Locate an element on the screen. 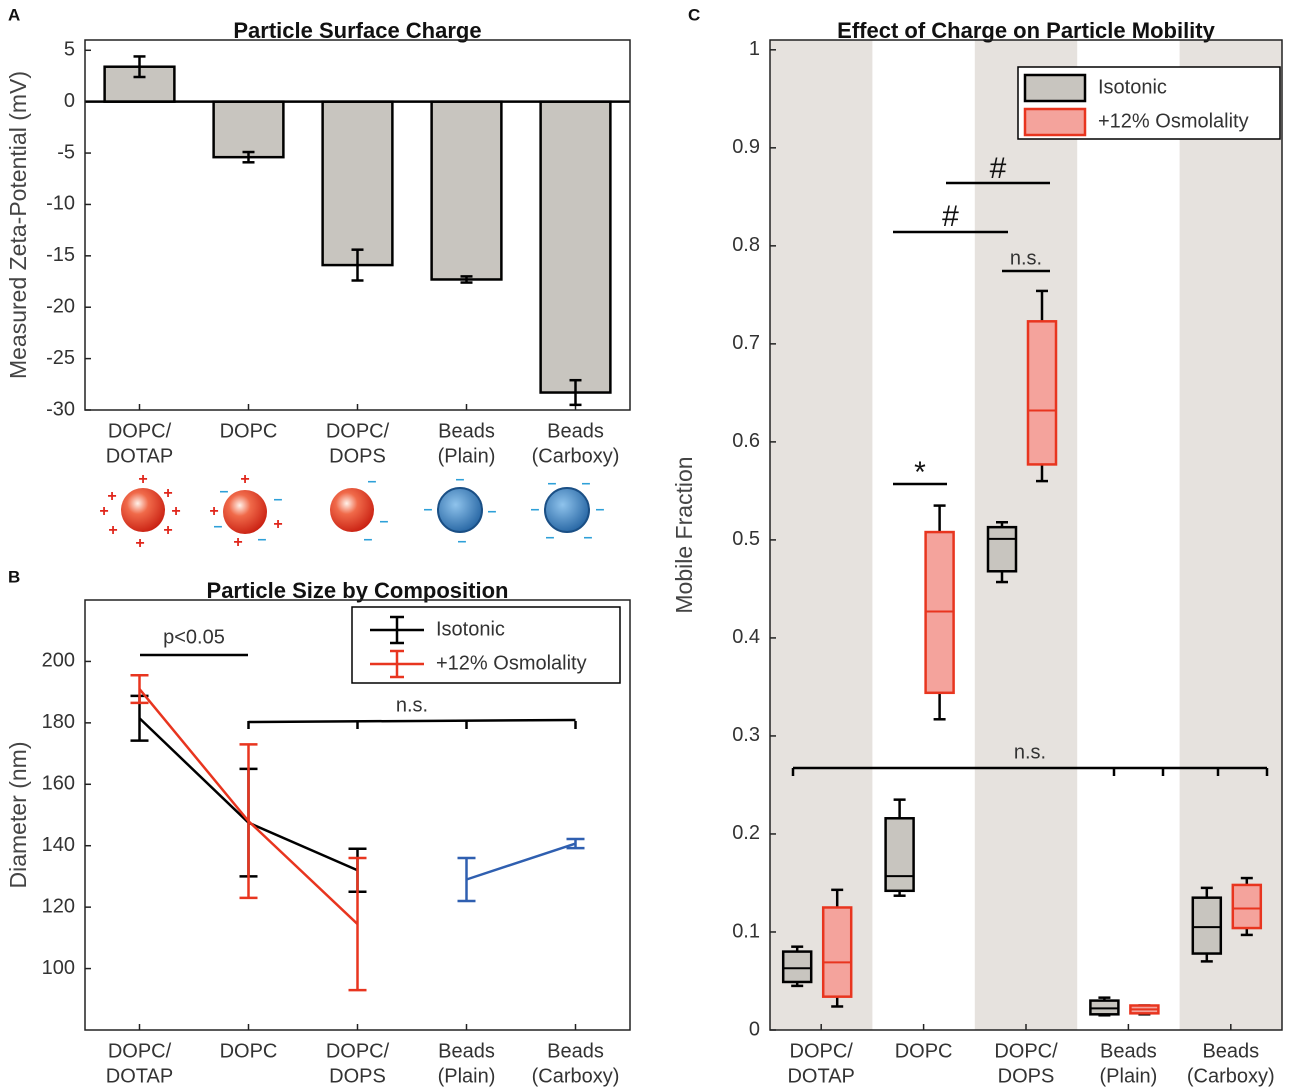 The width and height of the screenshot is (1307, 1090). mixed-signs: + + + + – – – – is located at coordinates (245, 511).